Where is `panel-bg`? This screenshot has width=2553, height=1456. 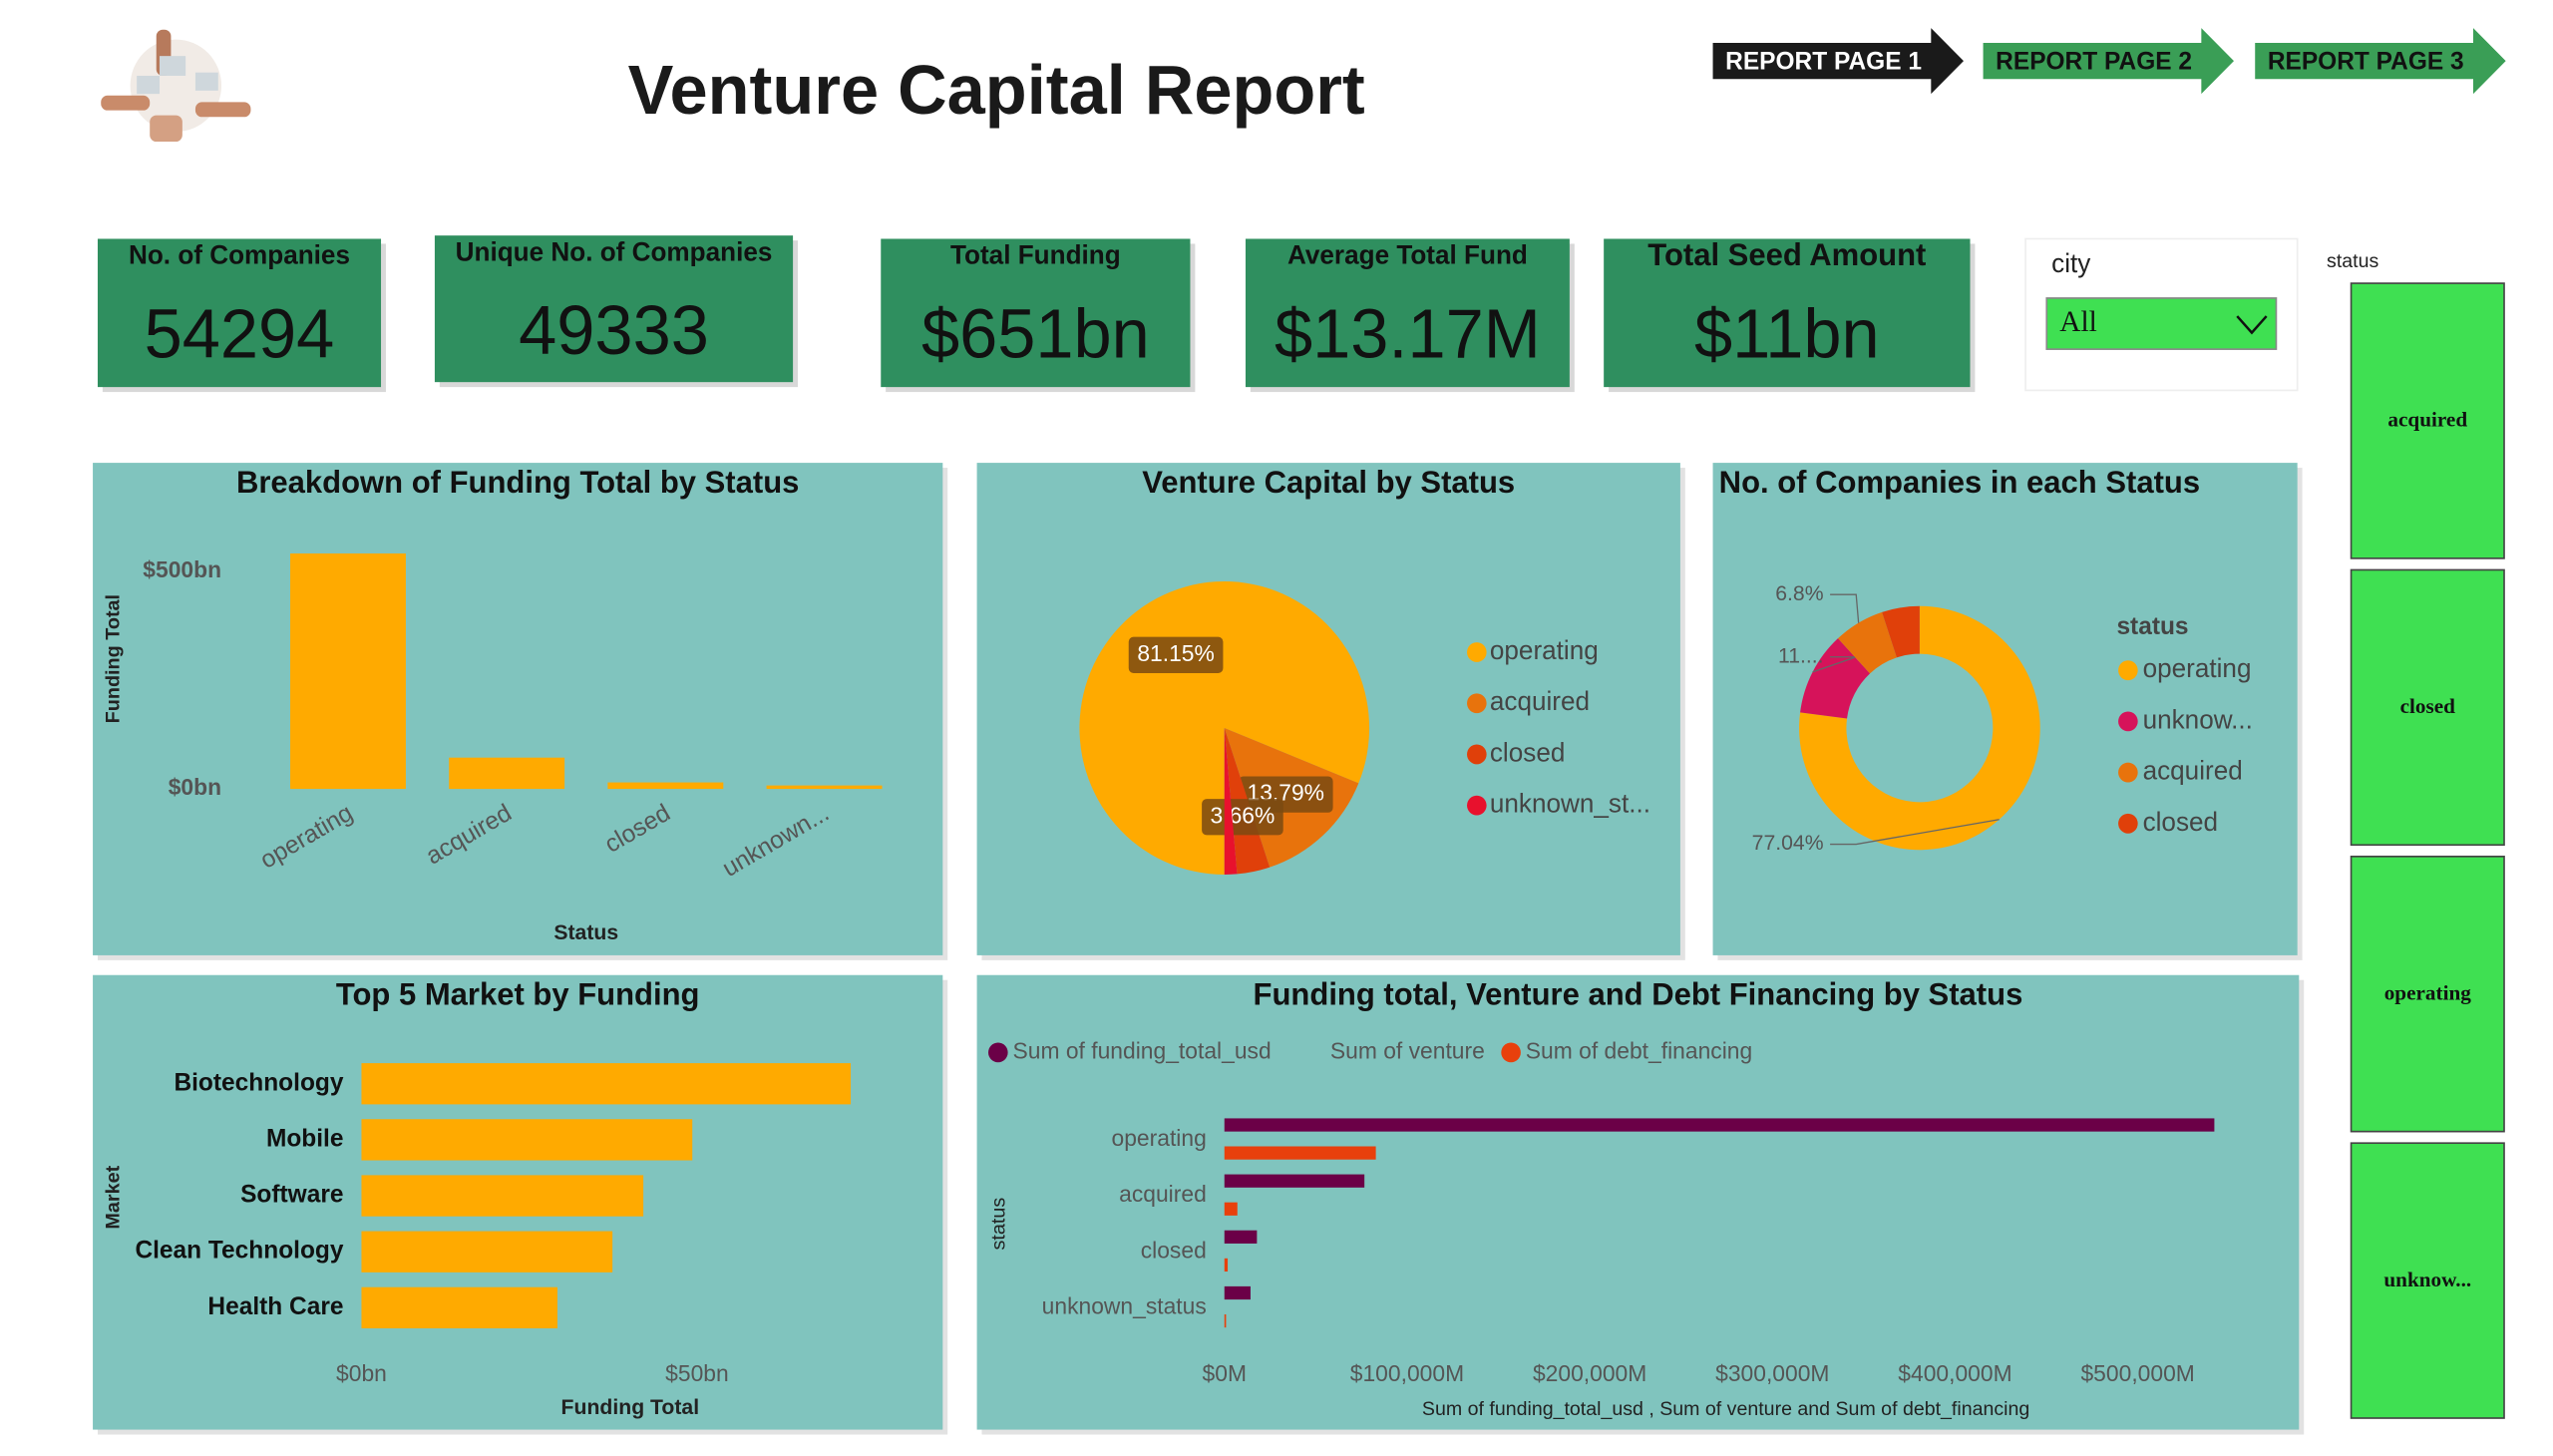 panel-bg is located at coordinates (518, 709).